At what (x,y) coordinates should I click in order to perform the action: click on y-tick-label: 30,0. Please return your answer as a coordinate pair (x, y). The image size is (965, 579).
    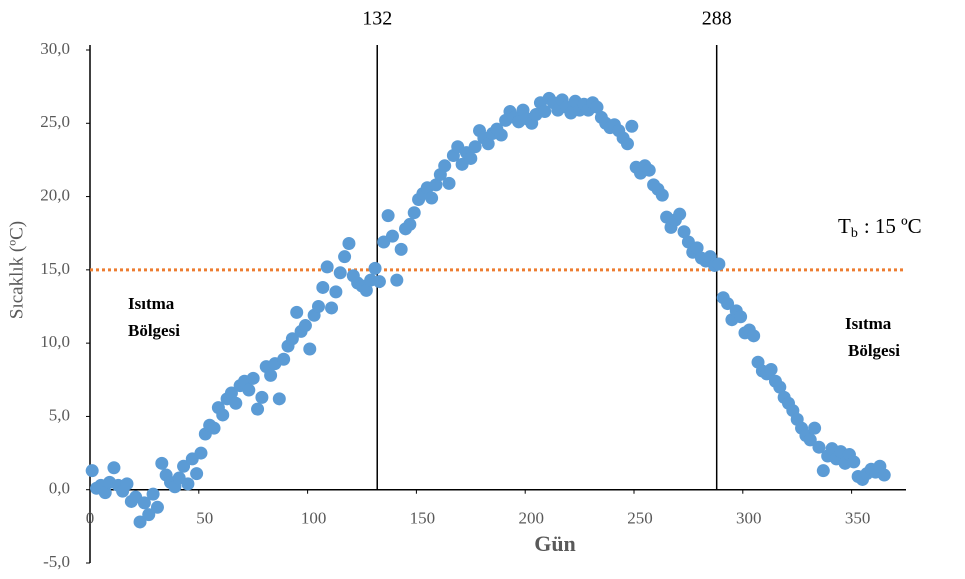
    Looking at the image, I should click on (55, 48).